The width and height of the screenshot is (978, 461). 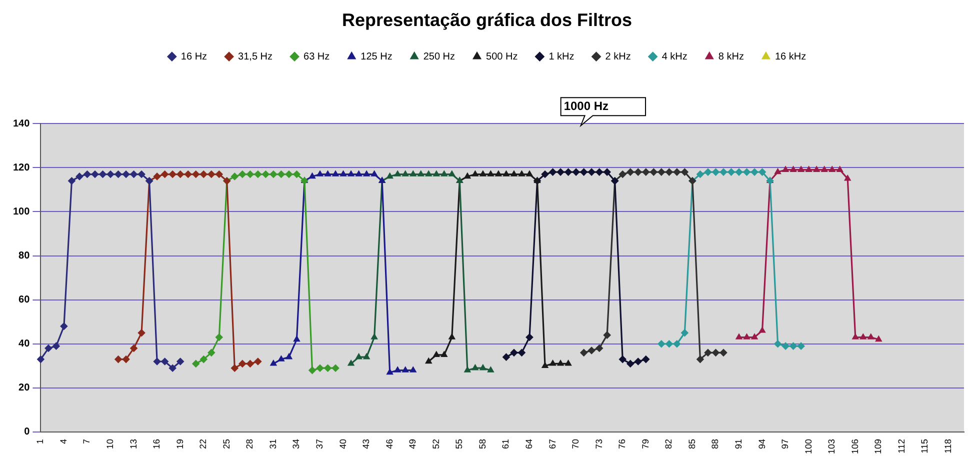 What do you see at coordinates (319, 443) in the screenshot?
I see `x-tick-label: 37` at bounding box center [319, 443].